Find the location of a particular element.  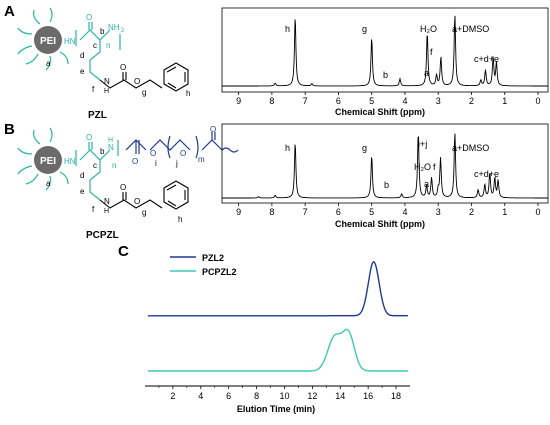

nmr-trace is located at coordinates (385, 51).